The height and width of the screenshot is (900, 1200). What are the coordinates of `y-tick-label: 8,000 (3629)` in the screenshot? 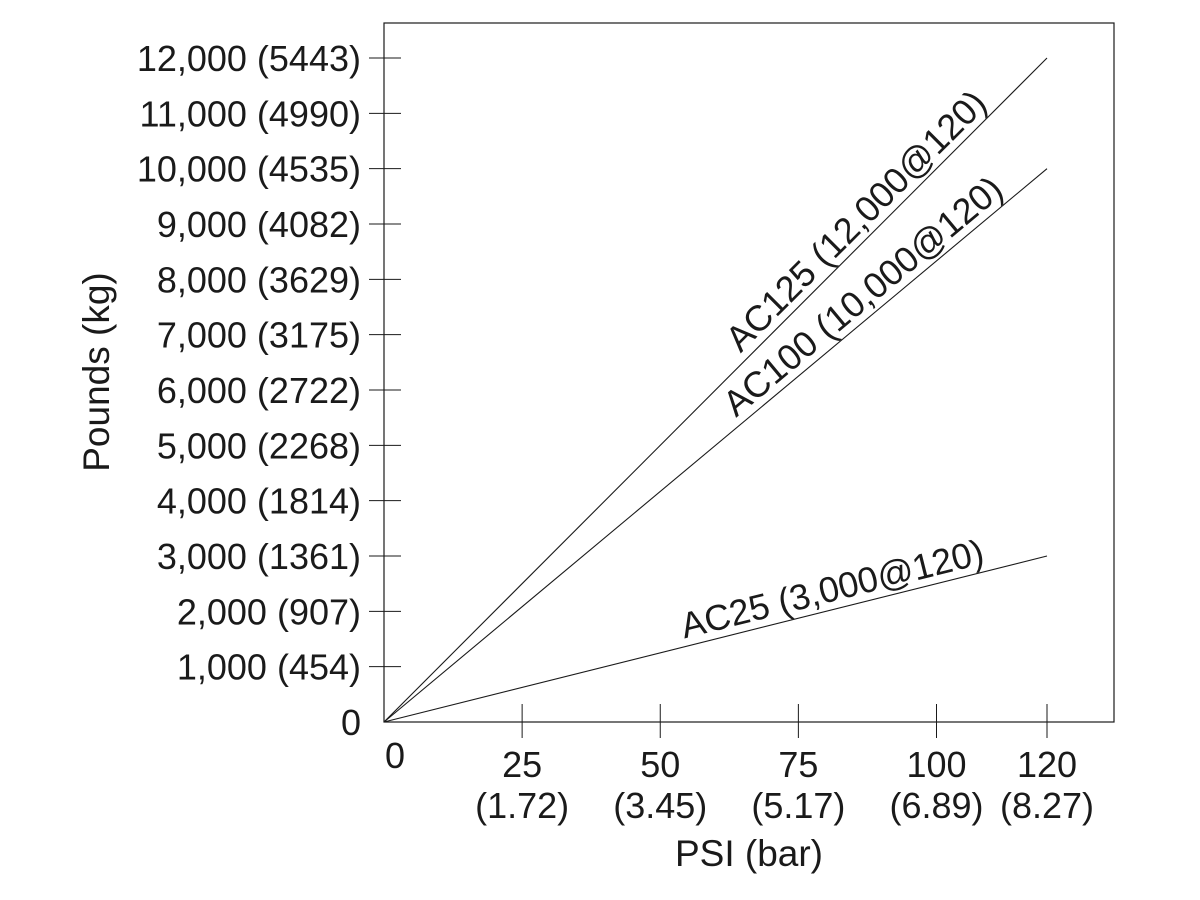 It's located at (259, 279).